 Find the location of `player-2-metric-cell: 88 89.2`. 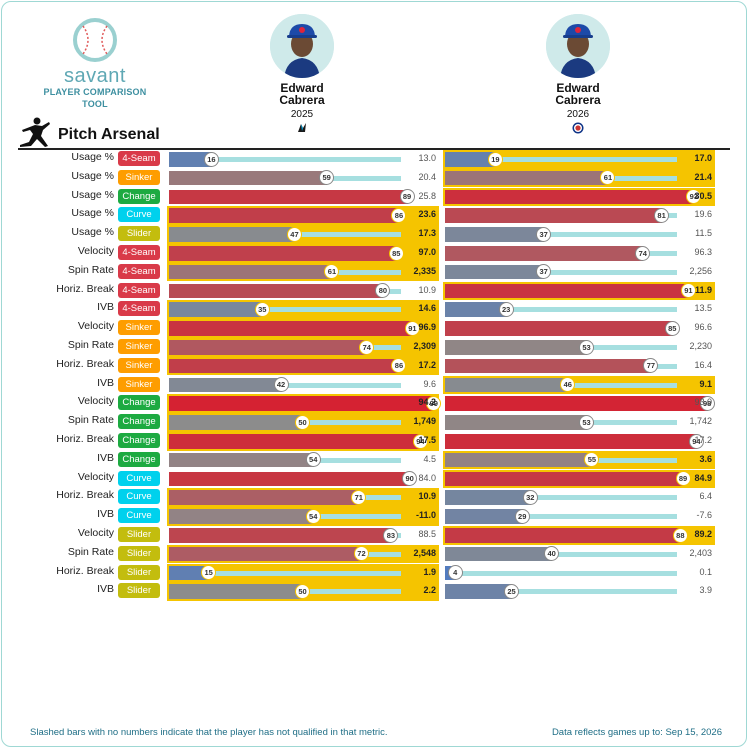

player-2-metric-cell: 88 89.2 is located at coordinates (579, 535).